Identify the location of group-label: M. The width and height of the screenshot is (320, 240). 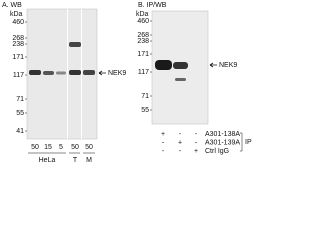
(89, 160).